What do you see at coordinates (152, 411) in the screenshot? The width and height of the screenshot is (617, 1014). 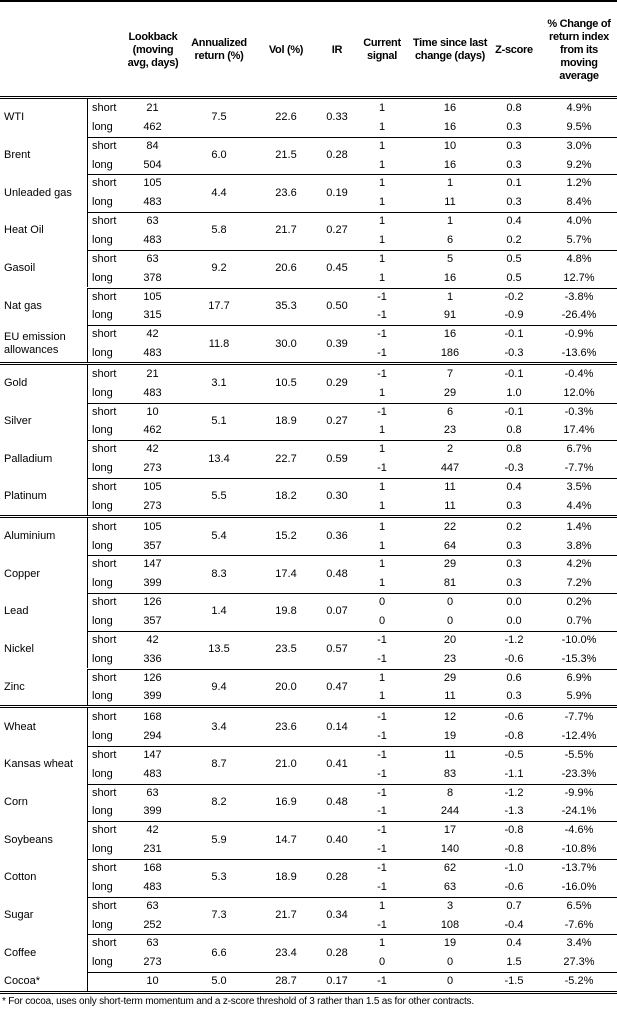 I see `cell-lb: 10` at bounding box center [152, 411].